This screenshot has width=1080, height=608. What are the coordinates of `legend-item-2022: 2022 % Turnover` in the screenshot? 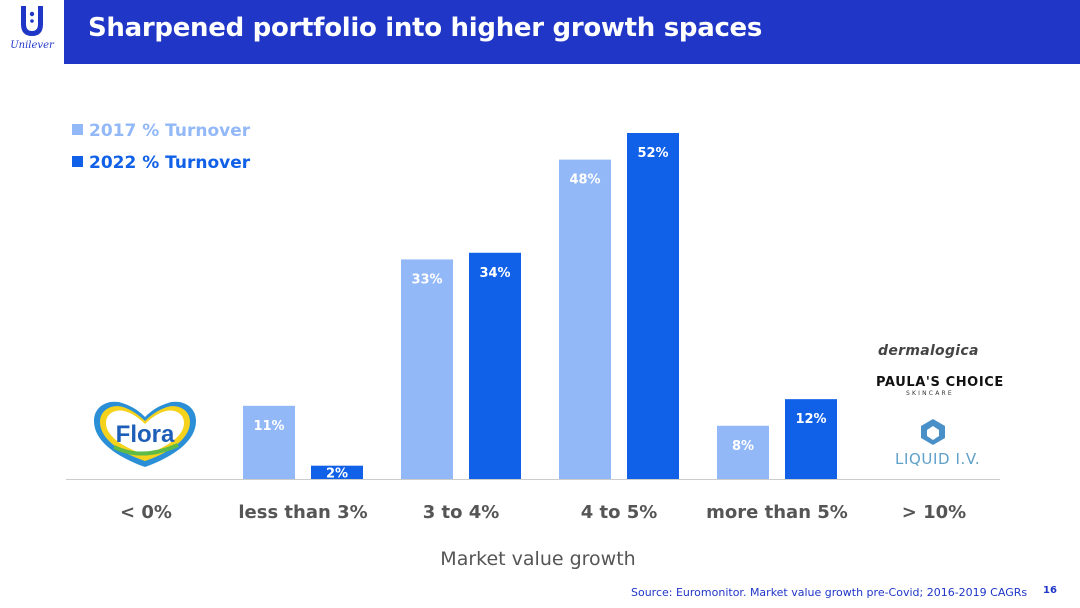 It's located at (161, 163).